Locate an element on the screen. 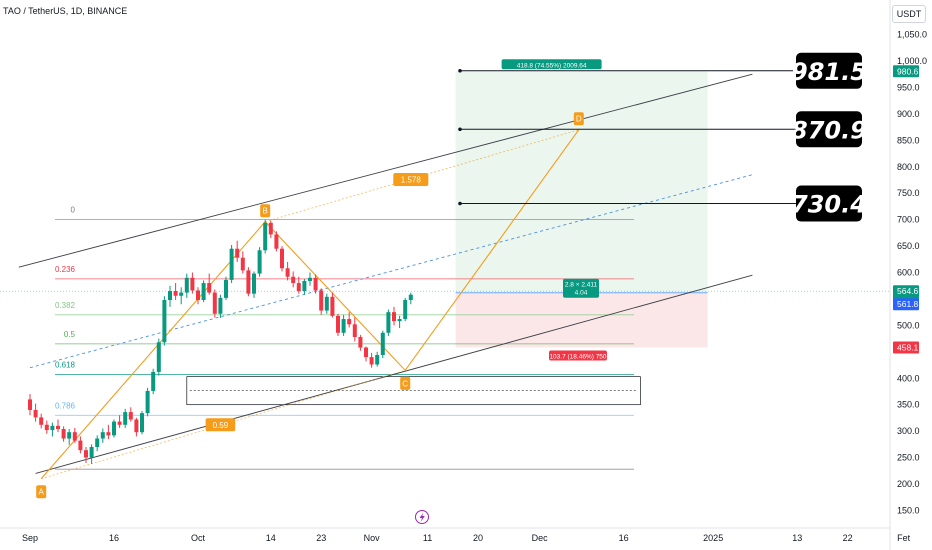 The width and height of the screenshot is (932, 550). fib-label-3: 0.5 is located at coordinates (70, 334).